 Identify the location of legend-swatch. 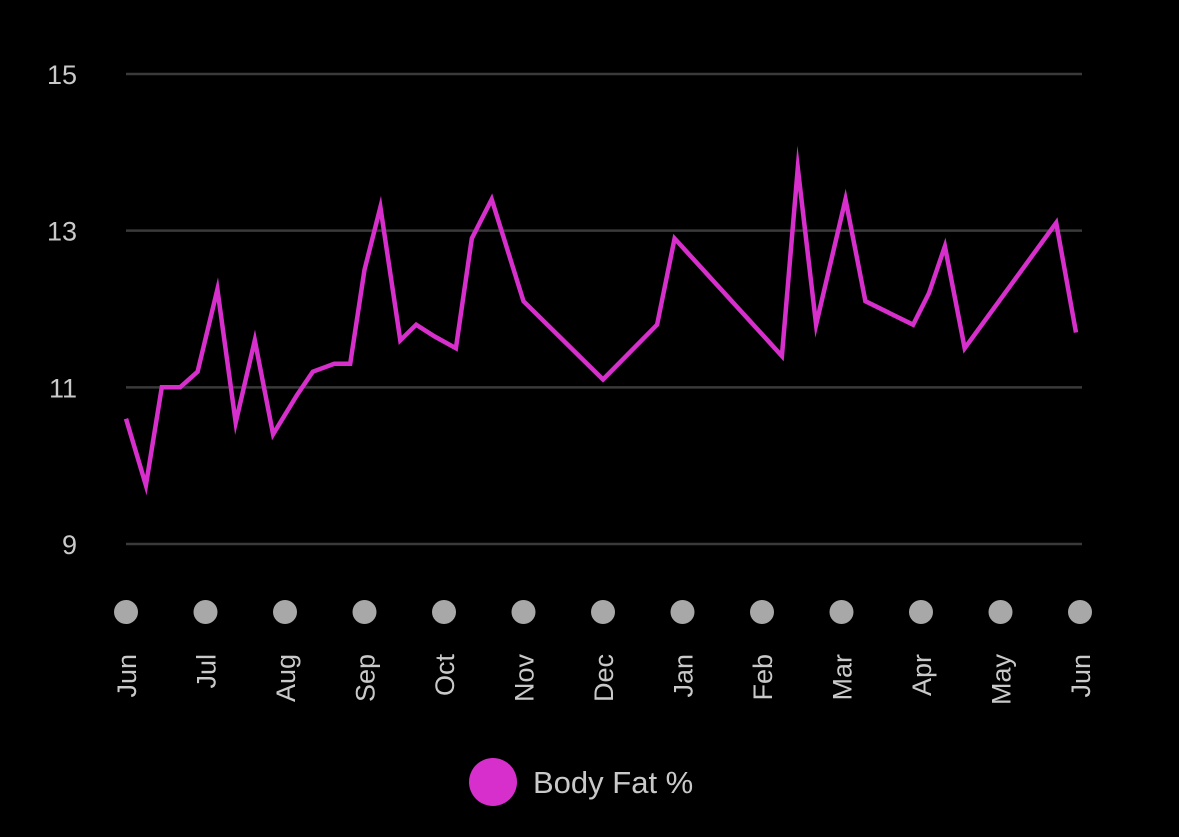
(493, 782).